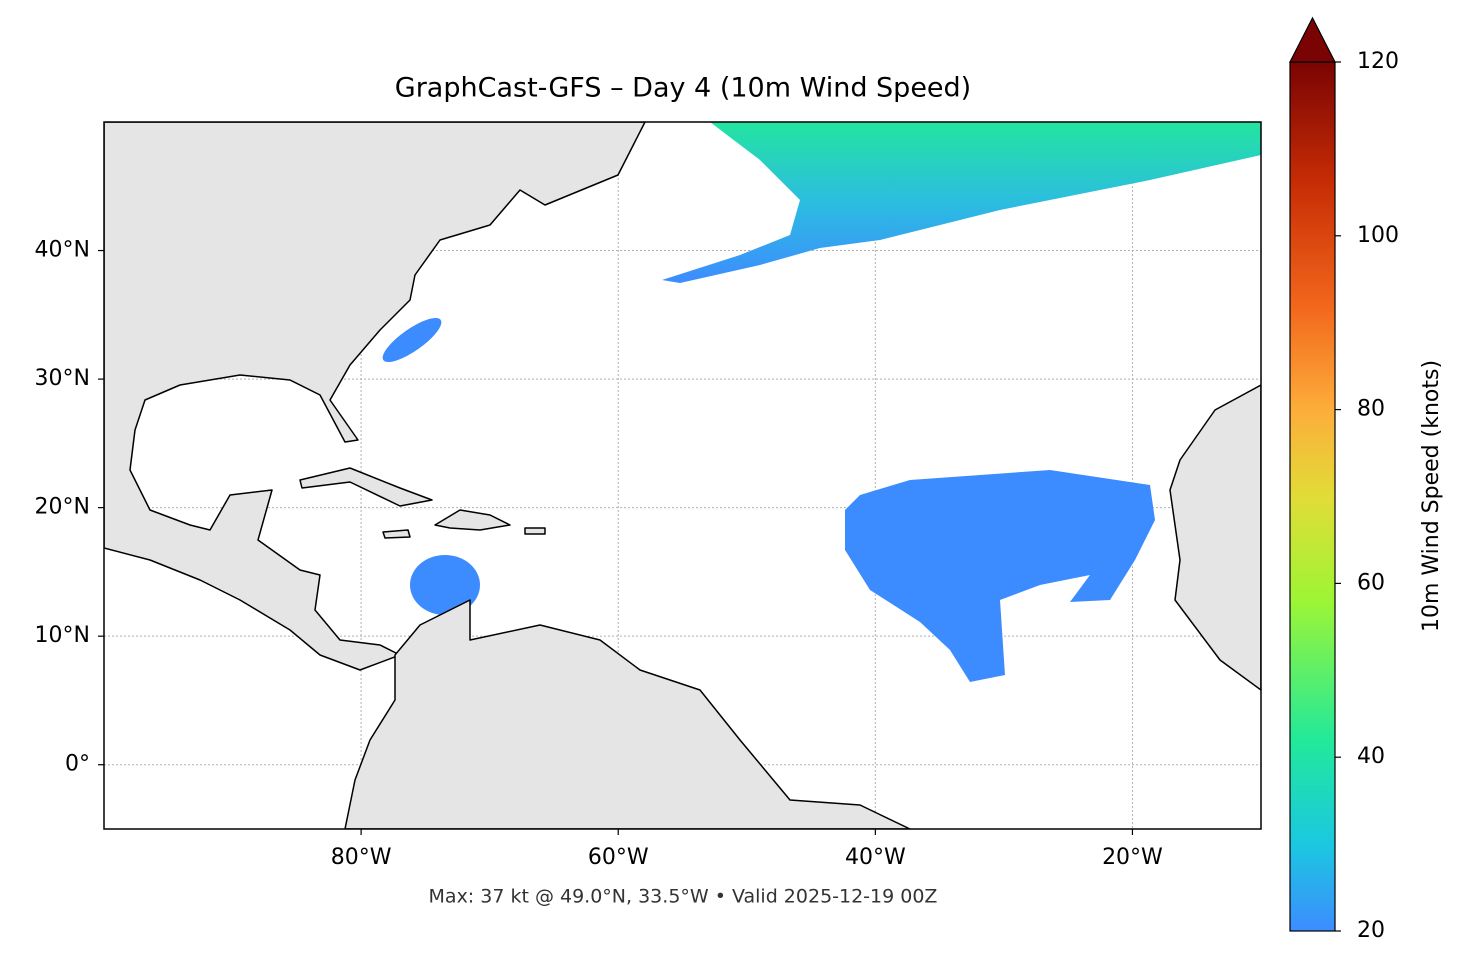  Describe the element at coordinates (627, 714) in the screenshot. I see `south-america` at that location.